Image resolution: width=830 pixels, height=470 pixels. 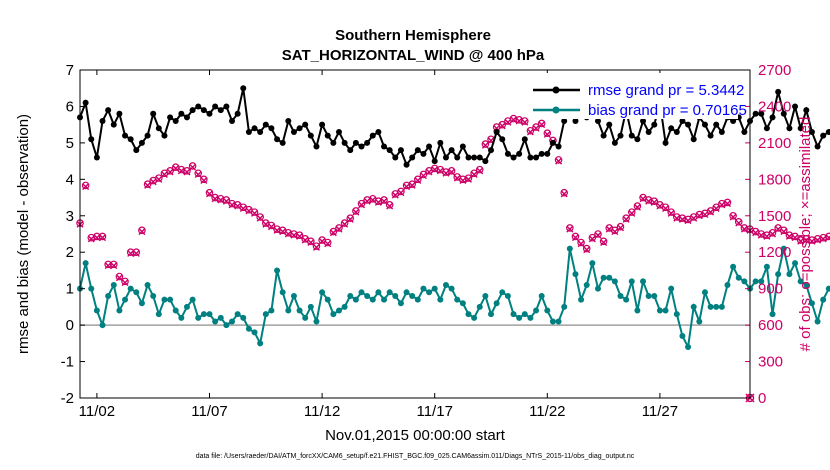 What do you see at coordinates (322, 411) in the screenshot?
I see `x-tick-label: 11/12` at bounding box center [322, 411].